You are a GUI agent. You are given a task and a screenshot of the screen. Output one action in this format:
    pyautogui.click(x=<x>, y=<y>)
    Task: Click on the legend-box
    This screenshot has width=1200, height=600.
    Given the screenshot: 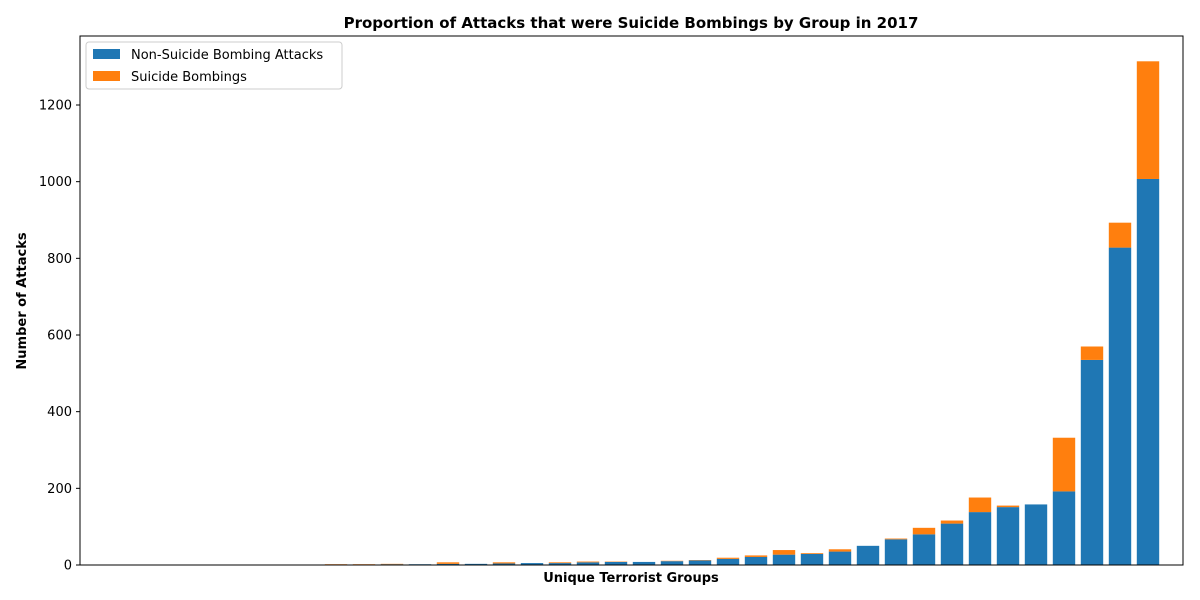 What is the action you would take?
    pyautogui.click(x=214, y=65)
    